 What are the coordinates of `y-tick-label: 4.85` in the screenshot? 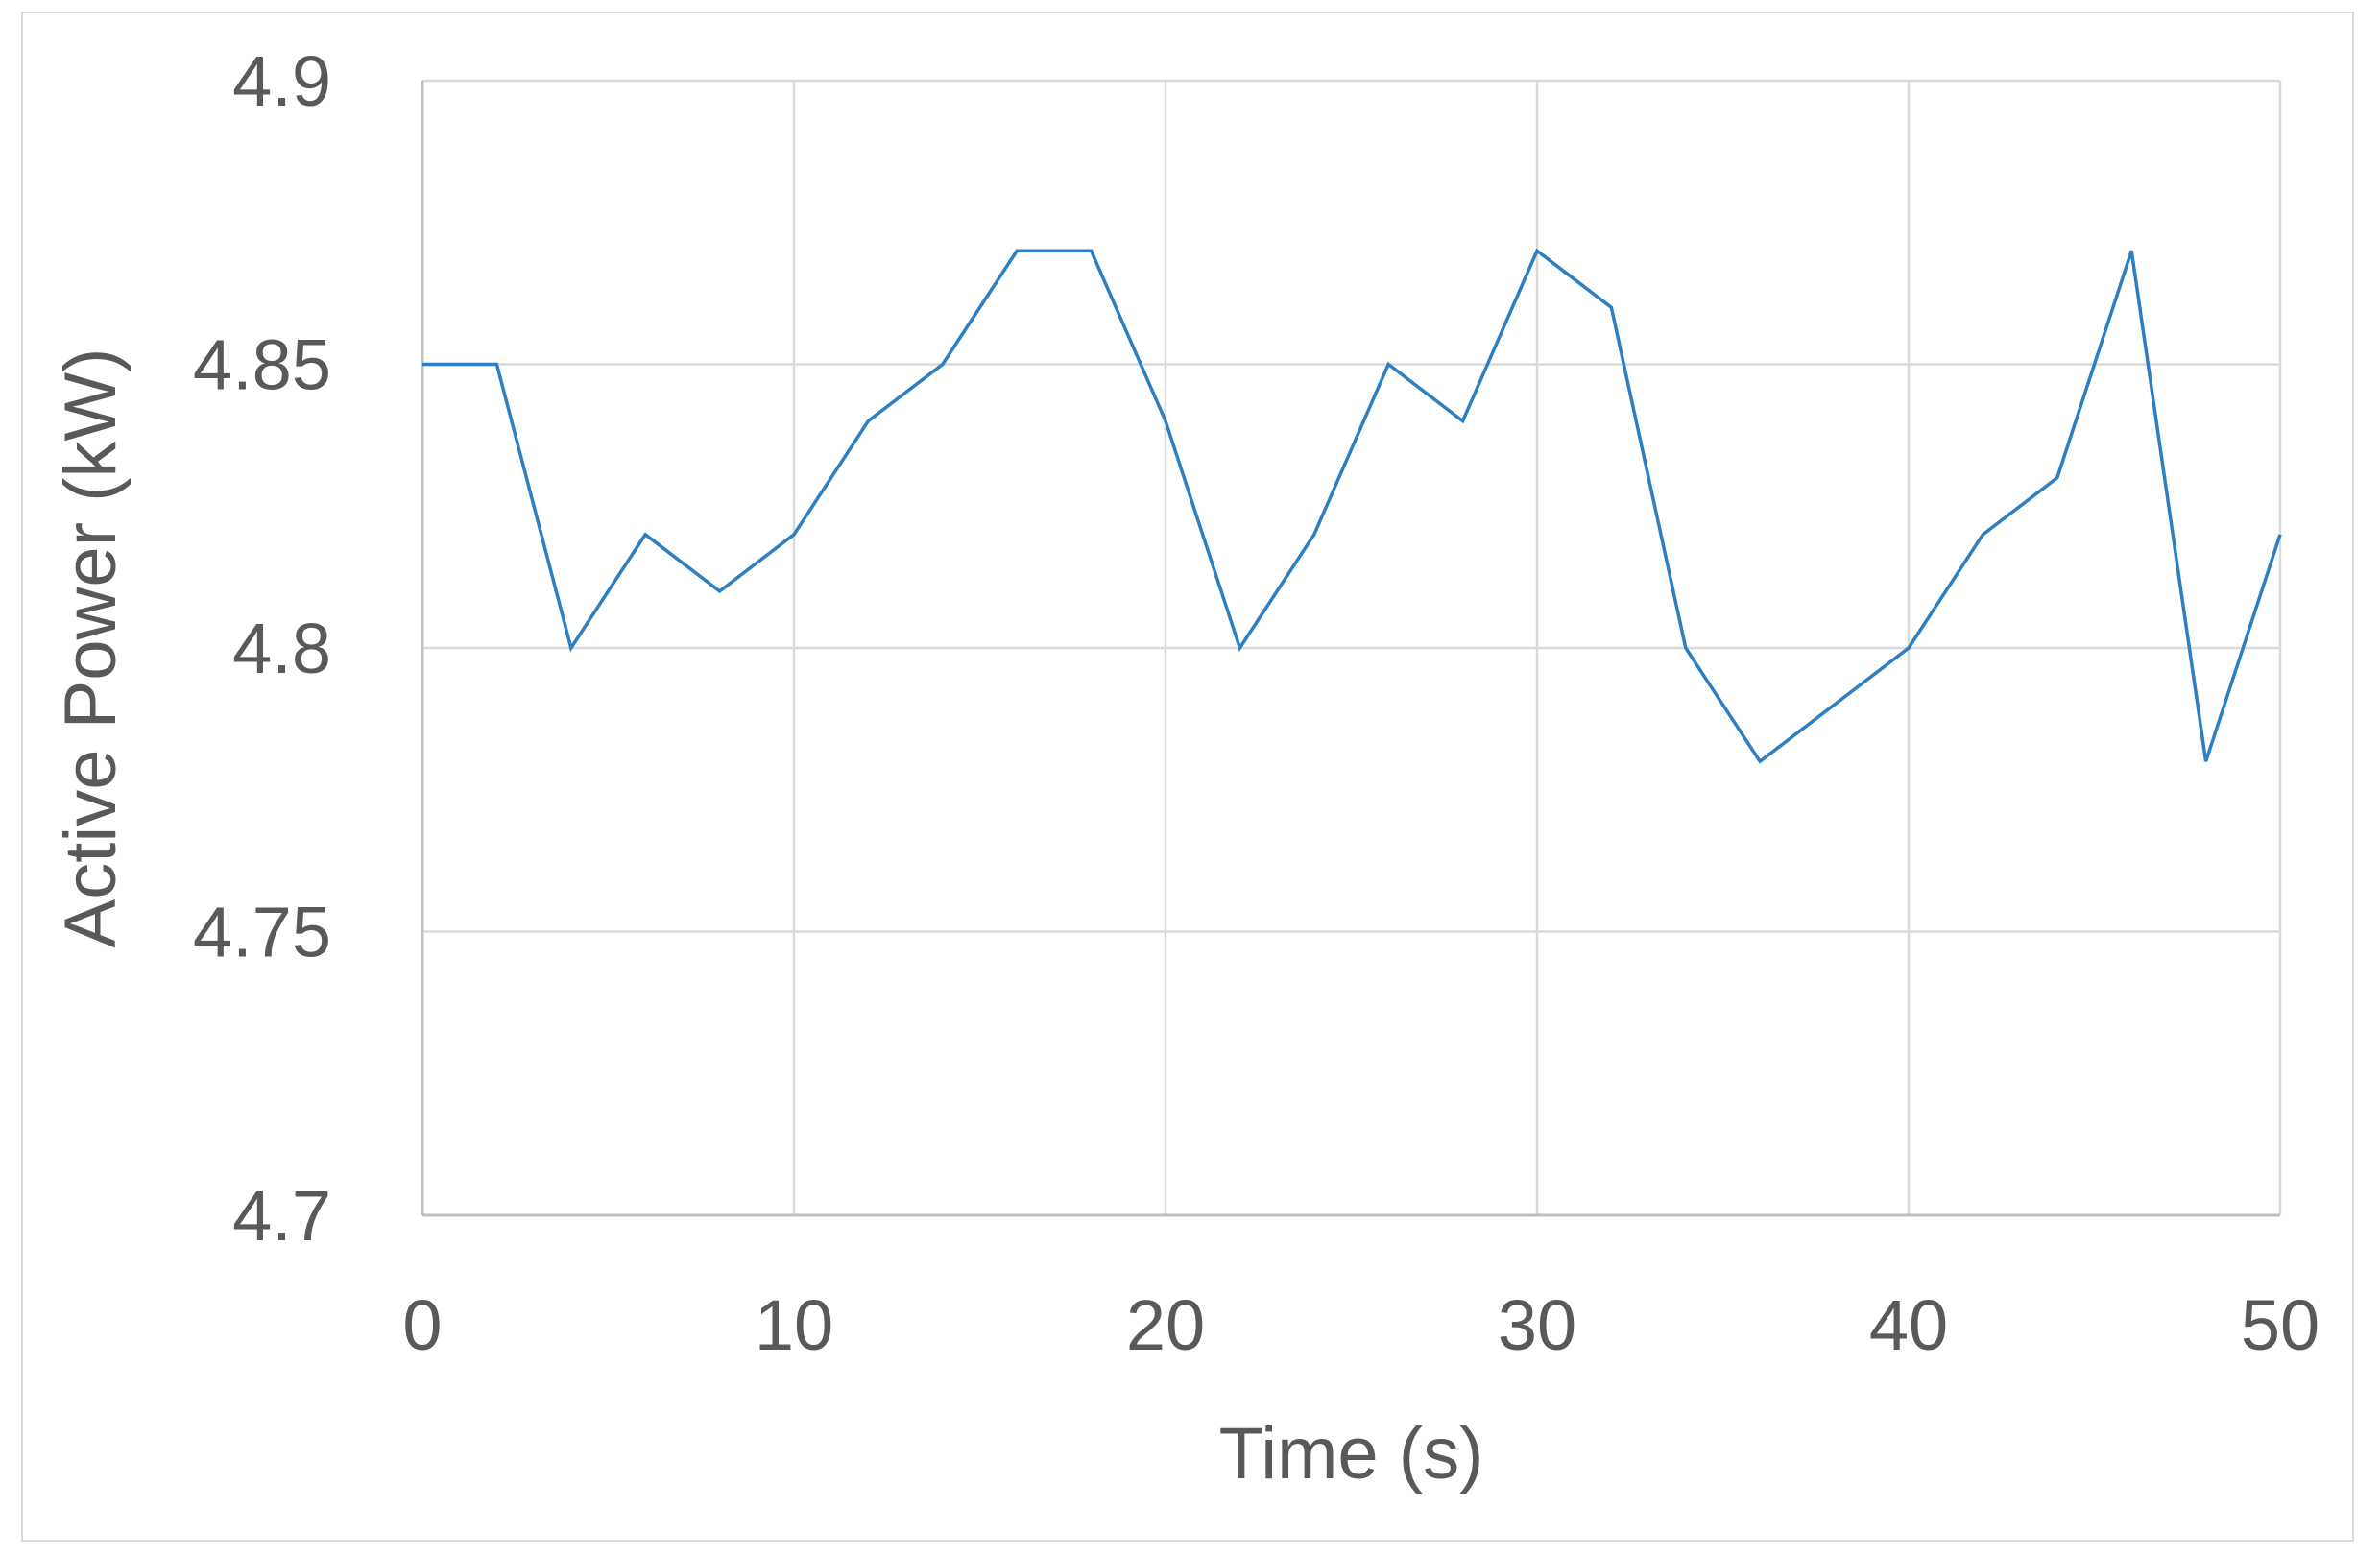 It's located at (262, 365).